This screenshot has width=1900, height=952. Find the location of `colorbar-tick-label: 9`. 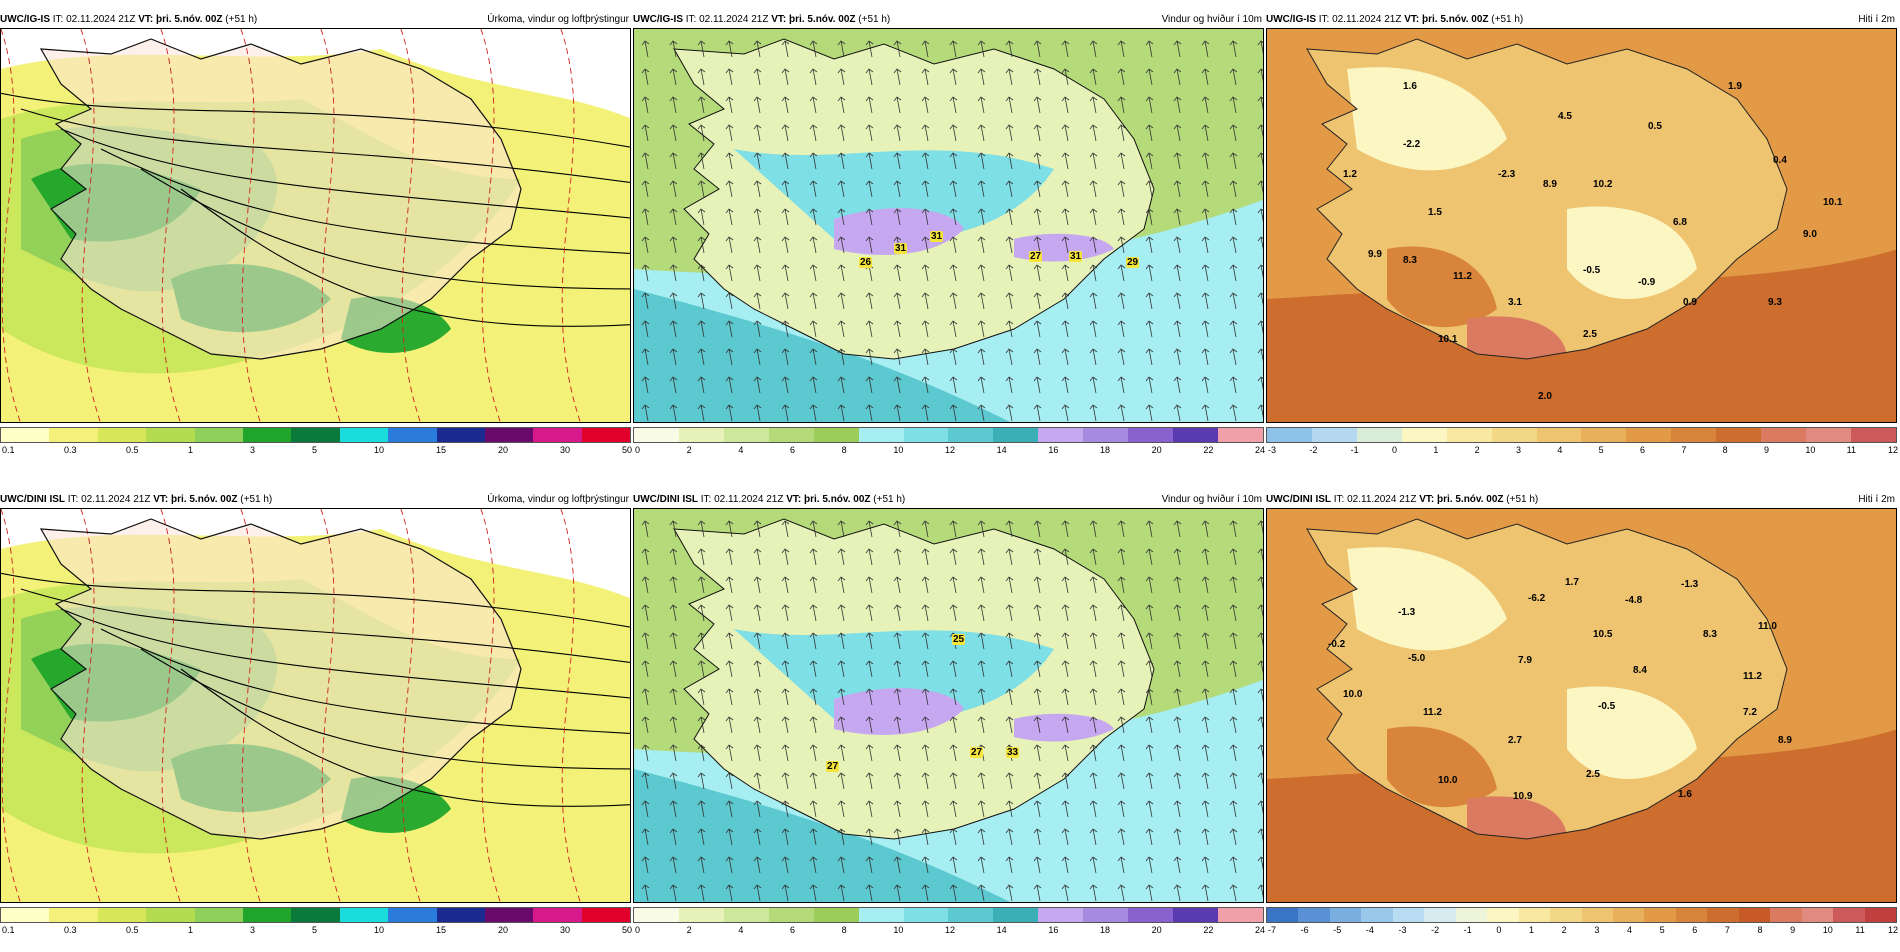

colorbar-tick-label: 9 is located at coordinates (1767, 450).